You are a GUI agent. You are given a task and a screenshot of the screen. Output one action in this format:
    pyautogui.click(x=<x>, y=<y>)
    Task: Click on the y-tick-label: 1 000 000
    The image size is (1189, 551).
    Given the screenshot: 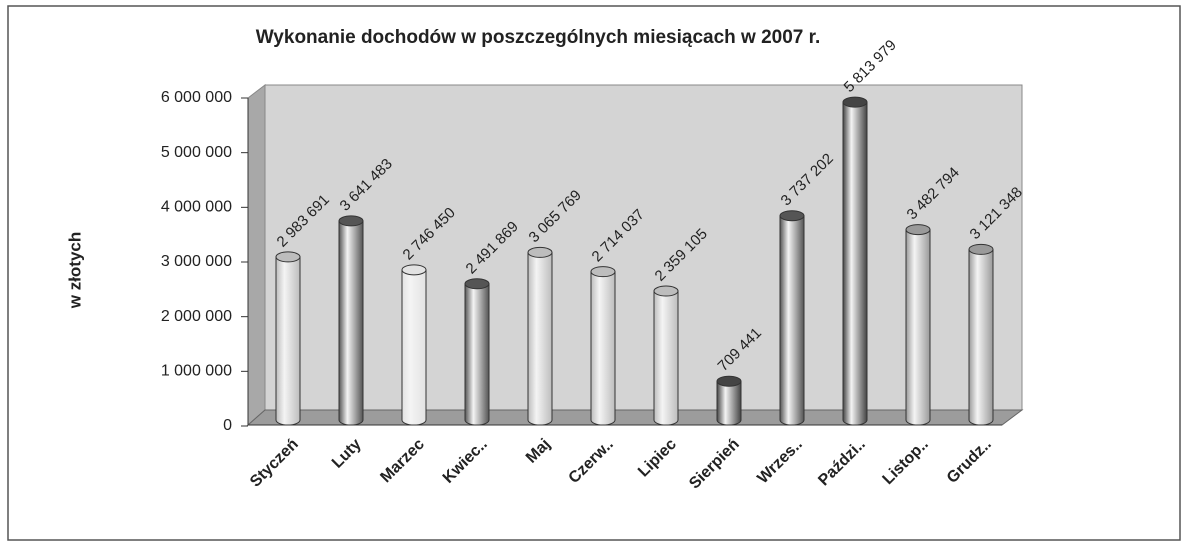 What is the action you would take?
    pyautogui.click(x=196, y=371)
    